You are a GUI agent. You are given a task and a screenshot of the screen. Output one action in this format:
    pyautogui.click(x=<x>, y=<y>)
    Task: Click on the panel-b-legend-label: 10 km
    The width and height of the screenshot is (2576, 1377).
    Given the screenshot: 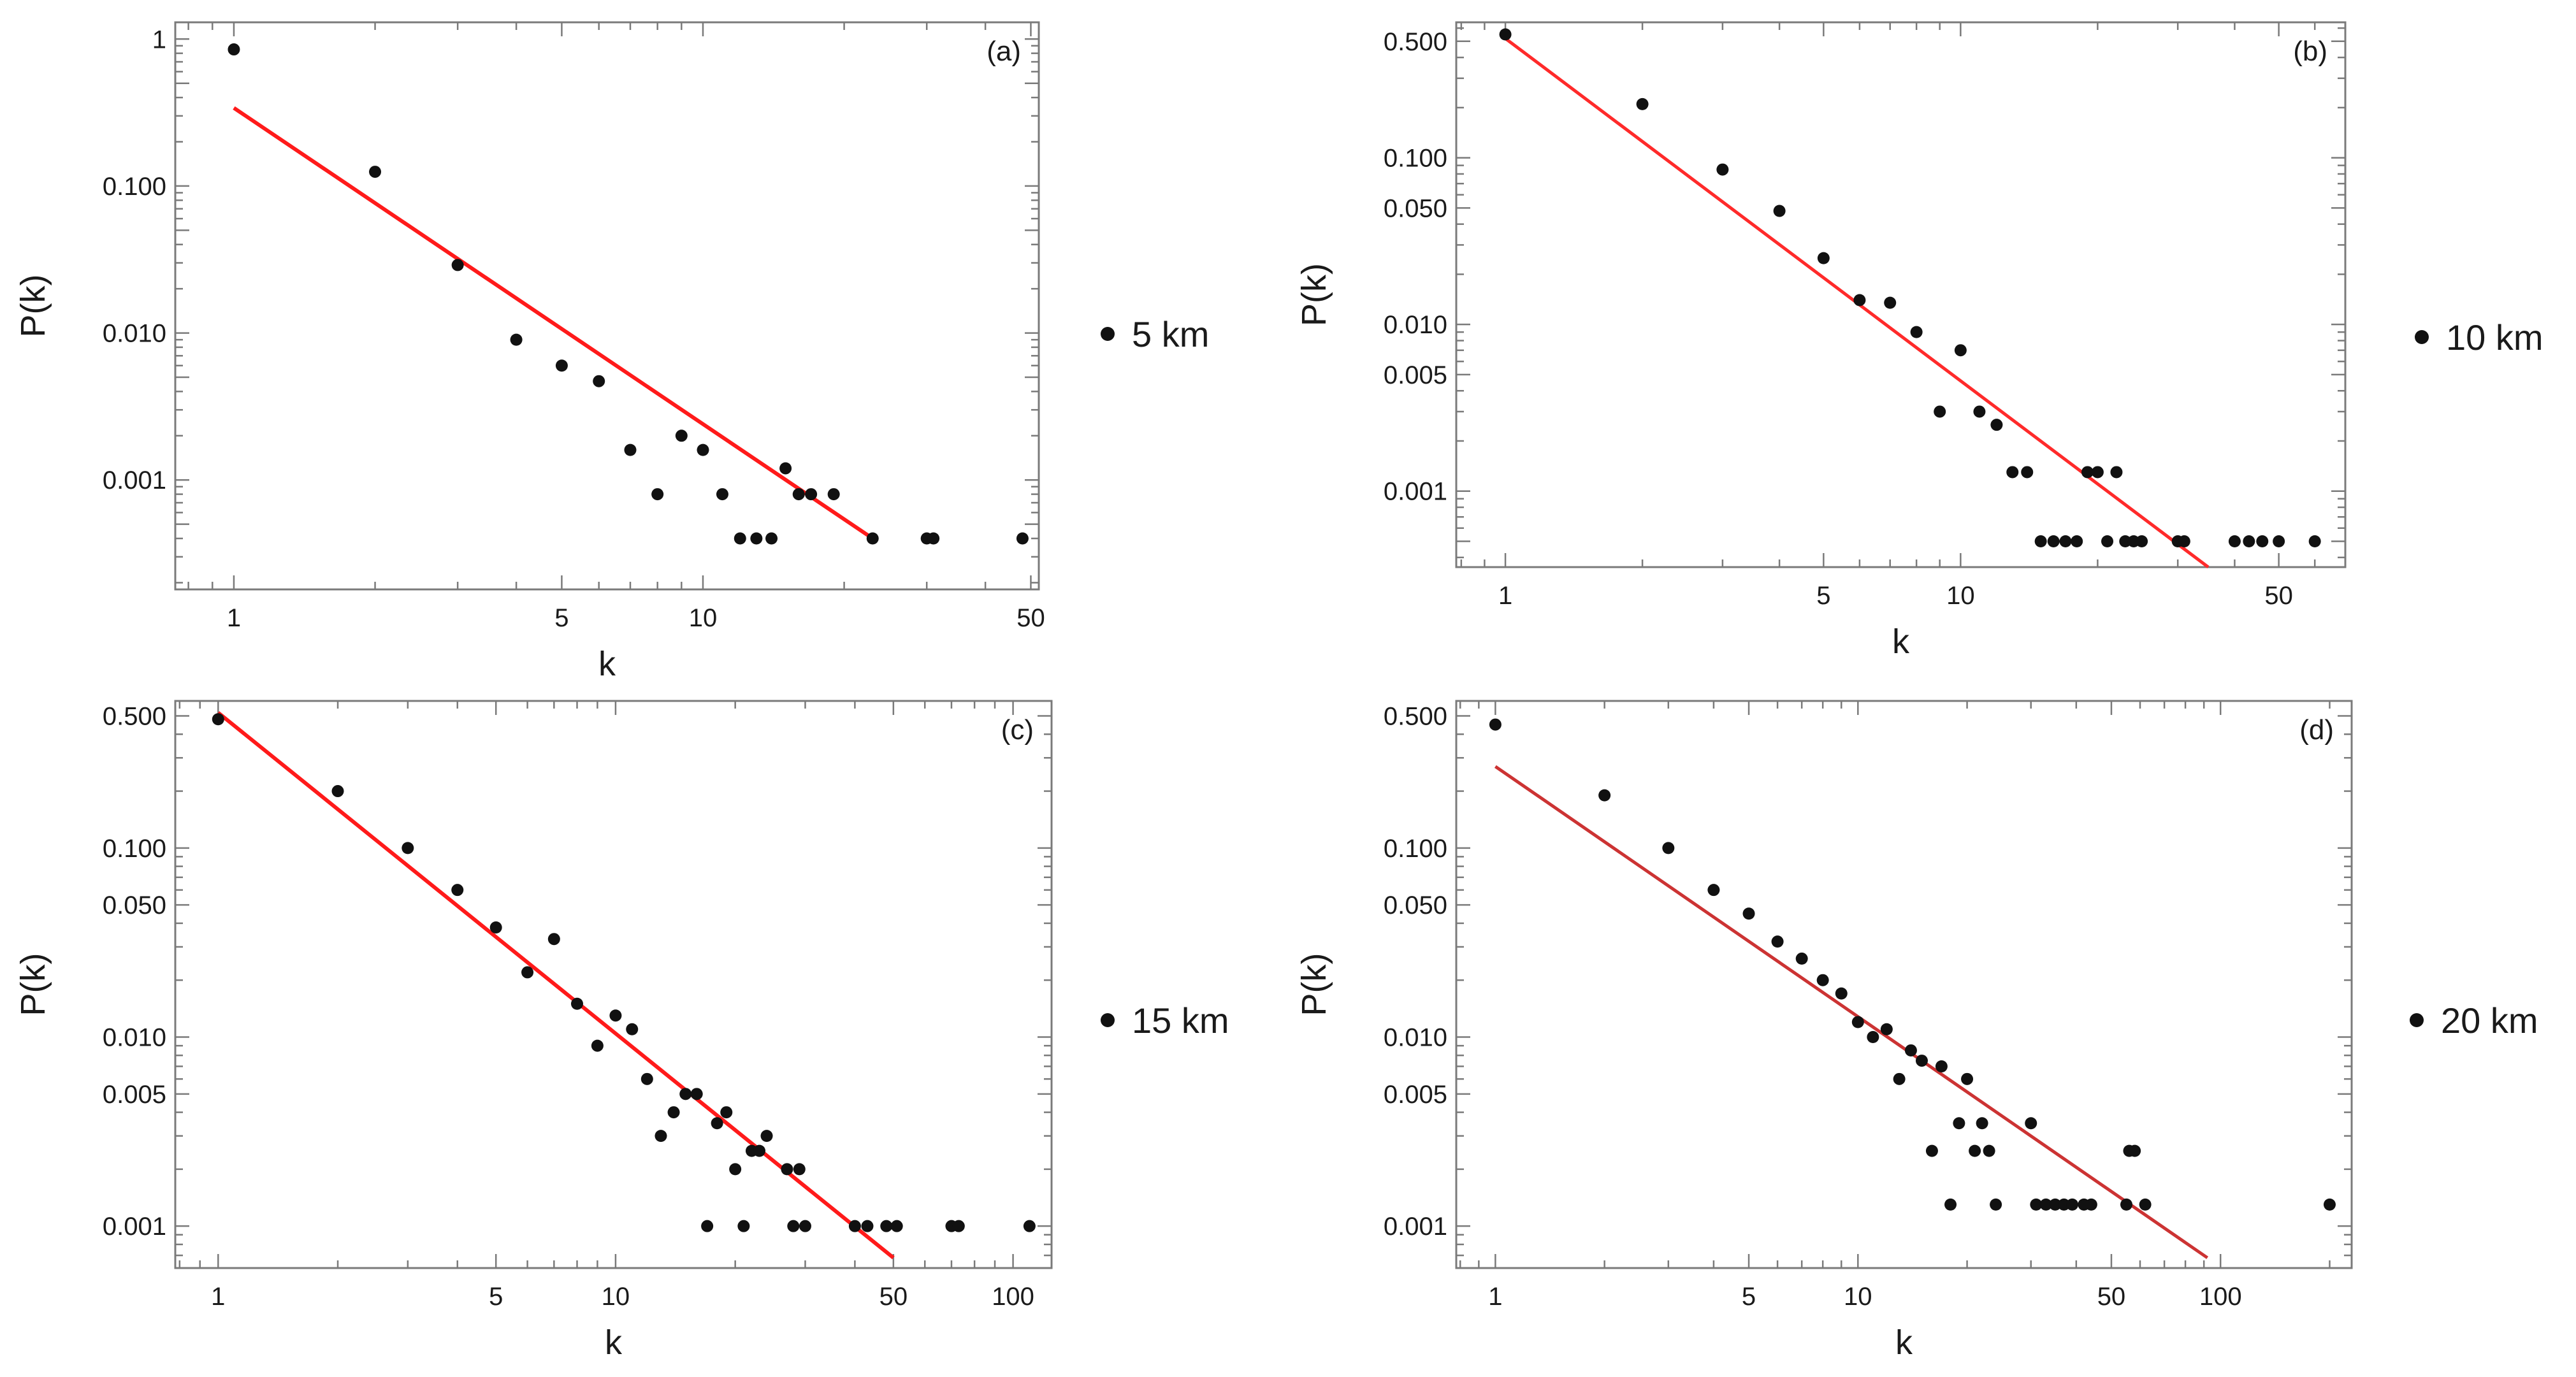 What is the action you would take?
    pyautogui.click(x=2494, y=337)
    